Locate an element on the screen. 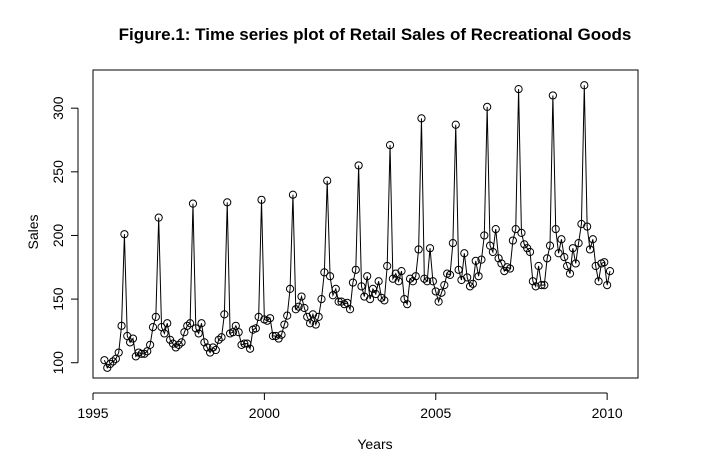  y-tick-label: 150 is located at coordinates (58, 299).